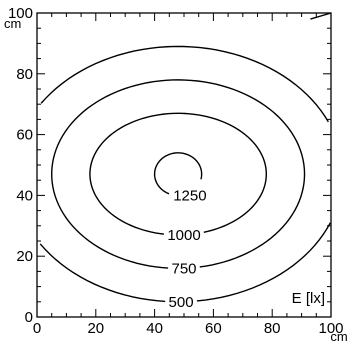  What do you see at coordinates (338, 336) in the screenshot?
I see `x-axis-unit: cm` at bounding box center [338, 336].